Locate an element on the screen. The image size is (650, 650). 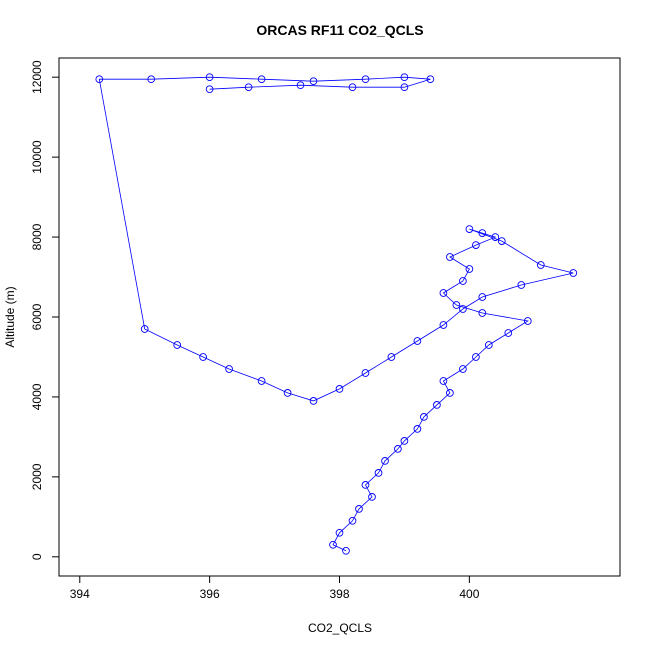
x-tick-label: 394 is located at coordinates (80, 594).